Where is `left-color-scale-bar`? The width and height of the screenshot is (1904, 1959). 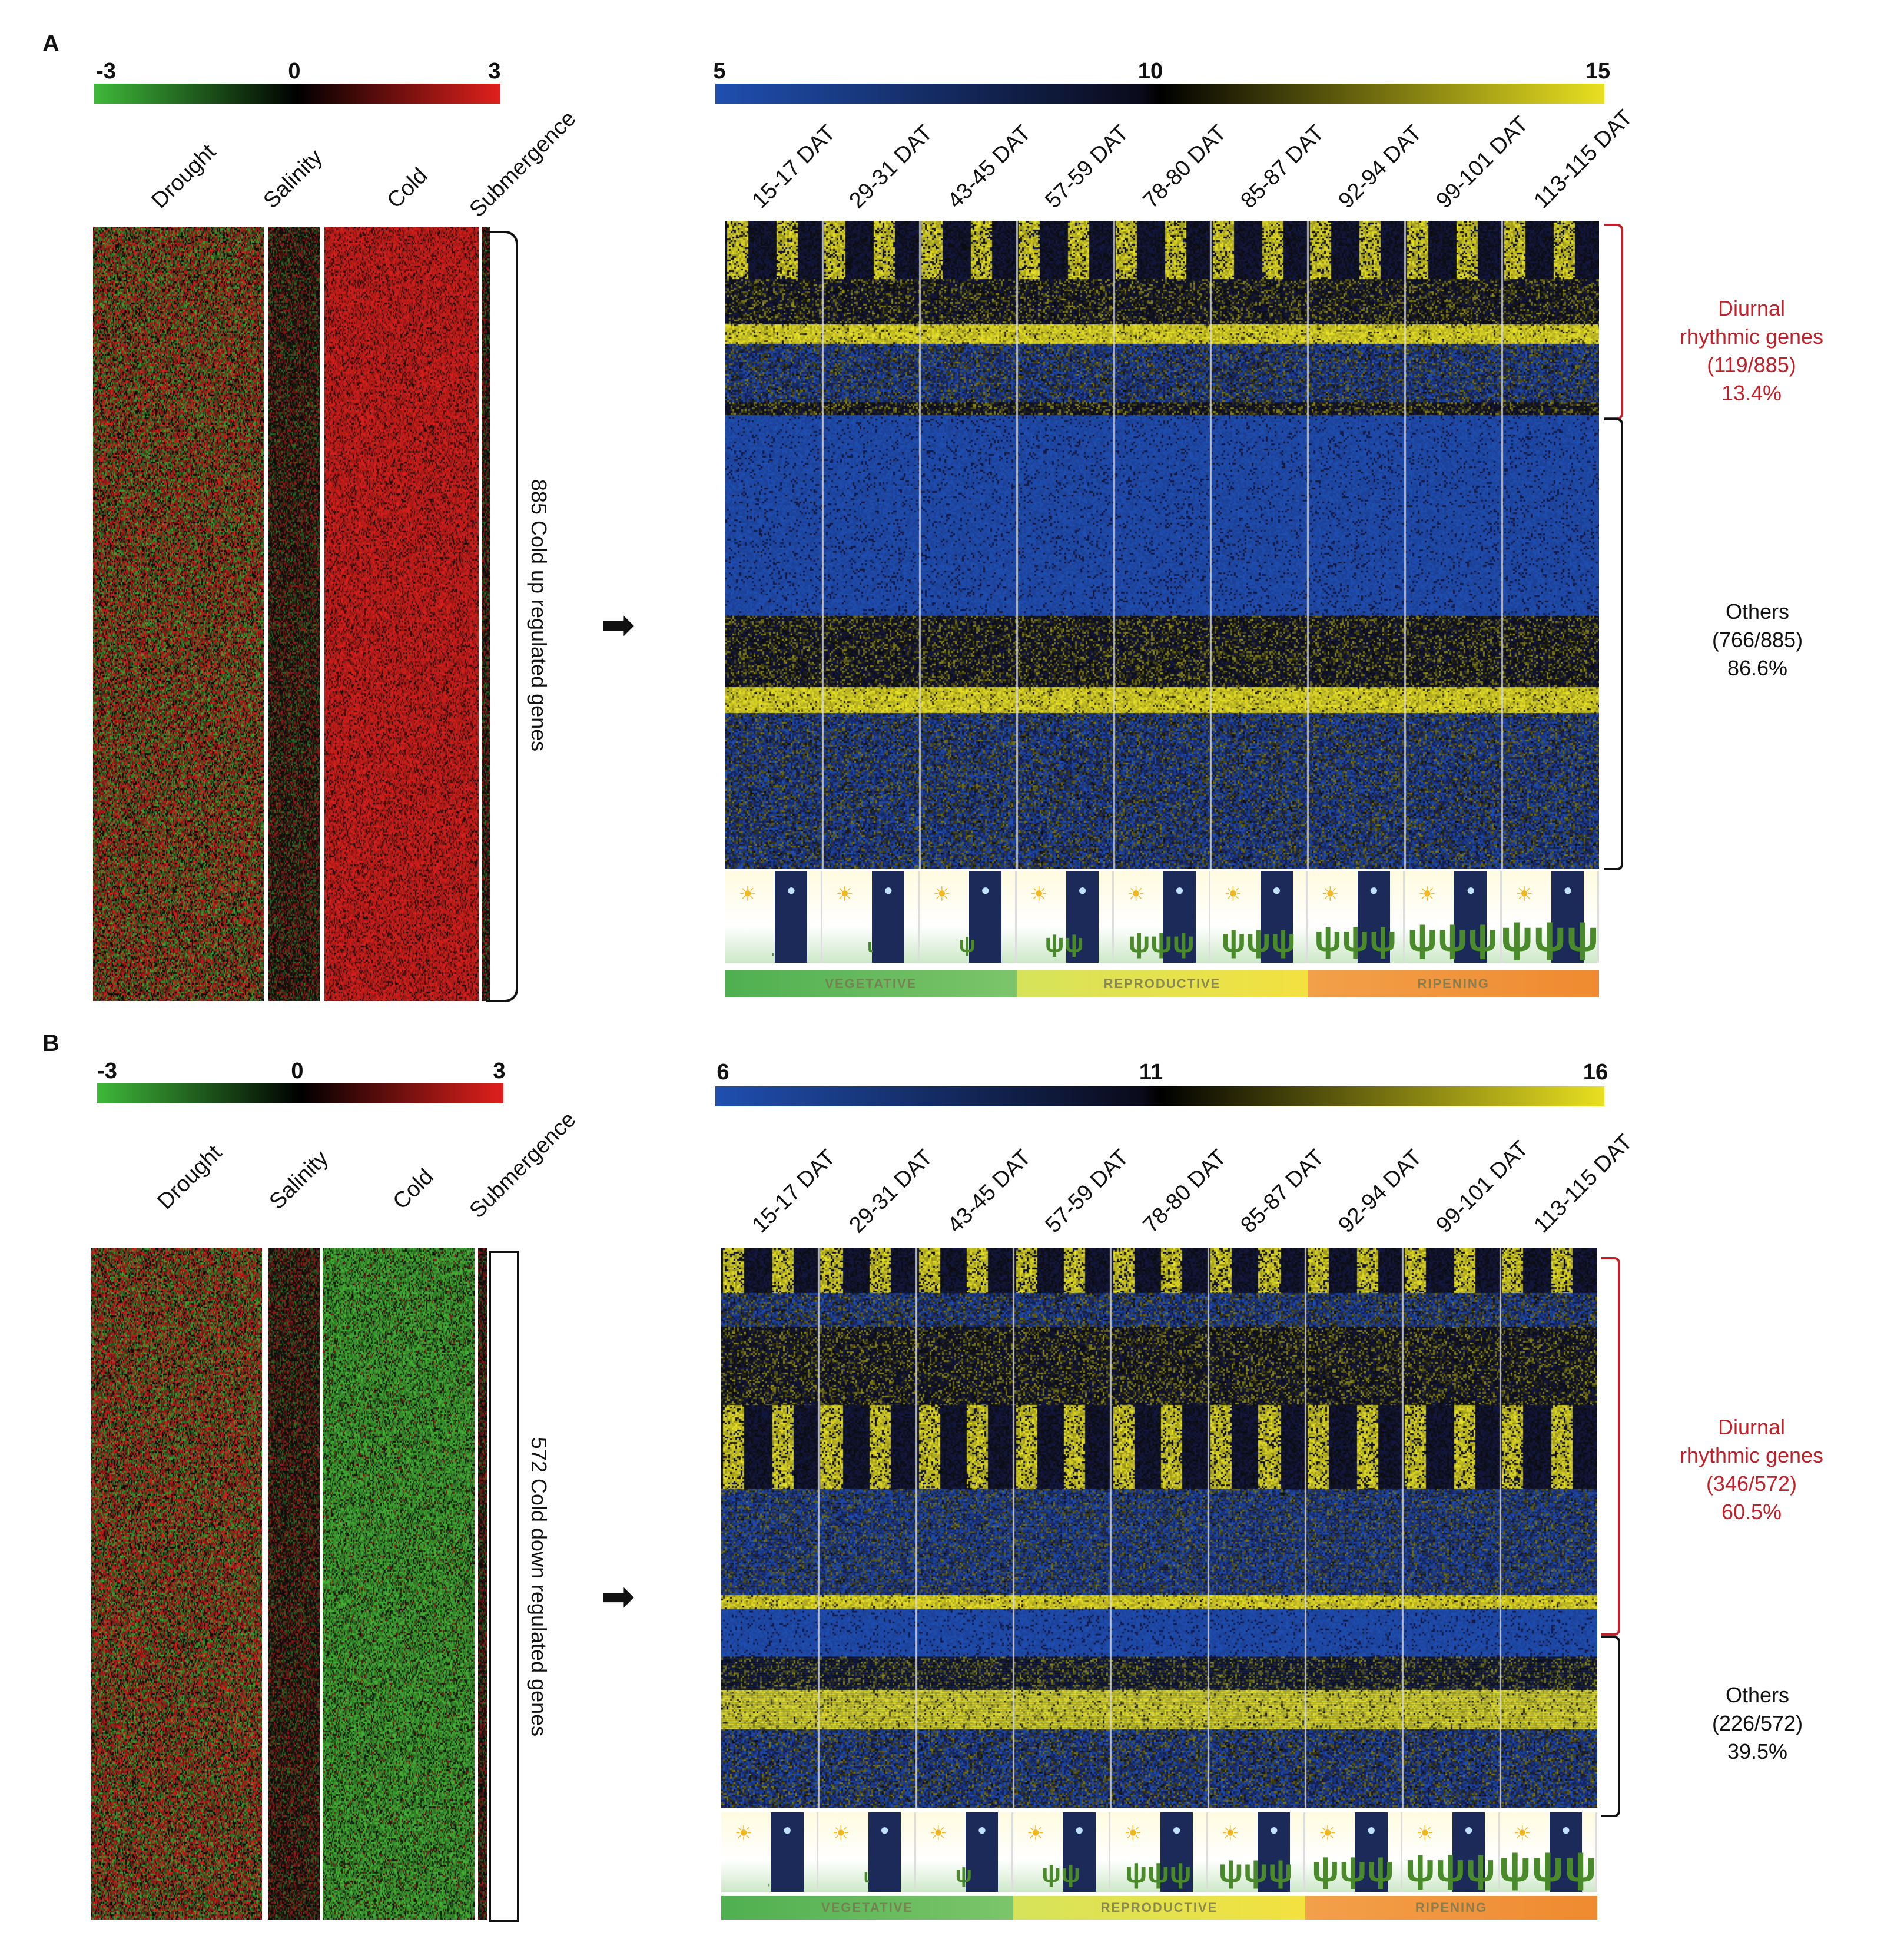
left-color-scale-bar is located at coordinates (300, 1093).